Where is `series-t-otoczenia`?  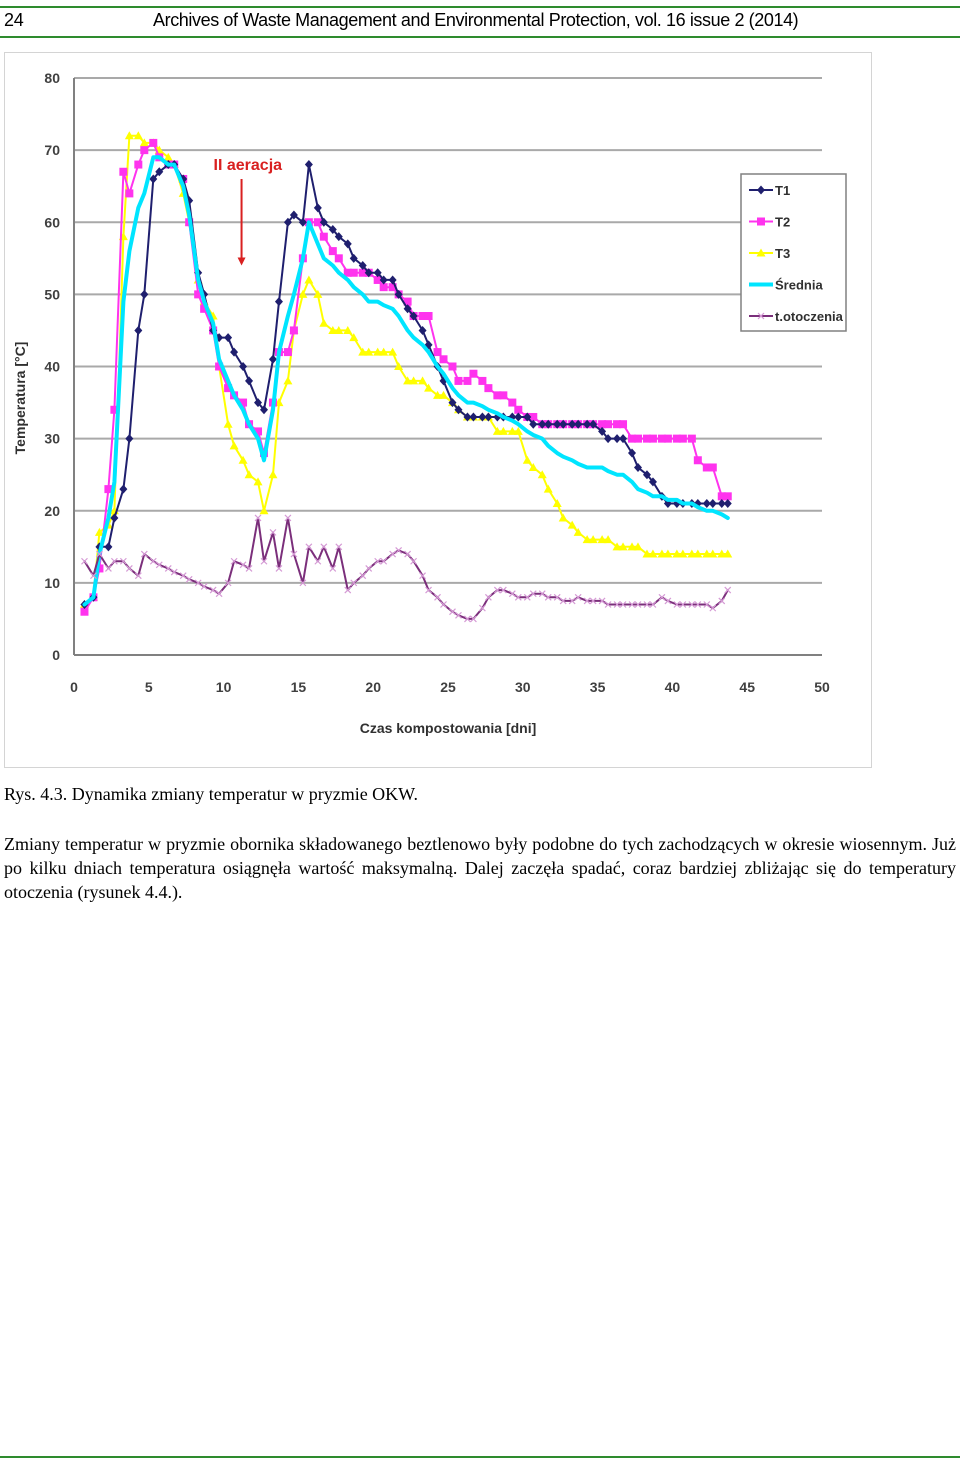 series-t-otoczenia is located at coordinates (406, 568).